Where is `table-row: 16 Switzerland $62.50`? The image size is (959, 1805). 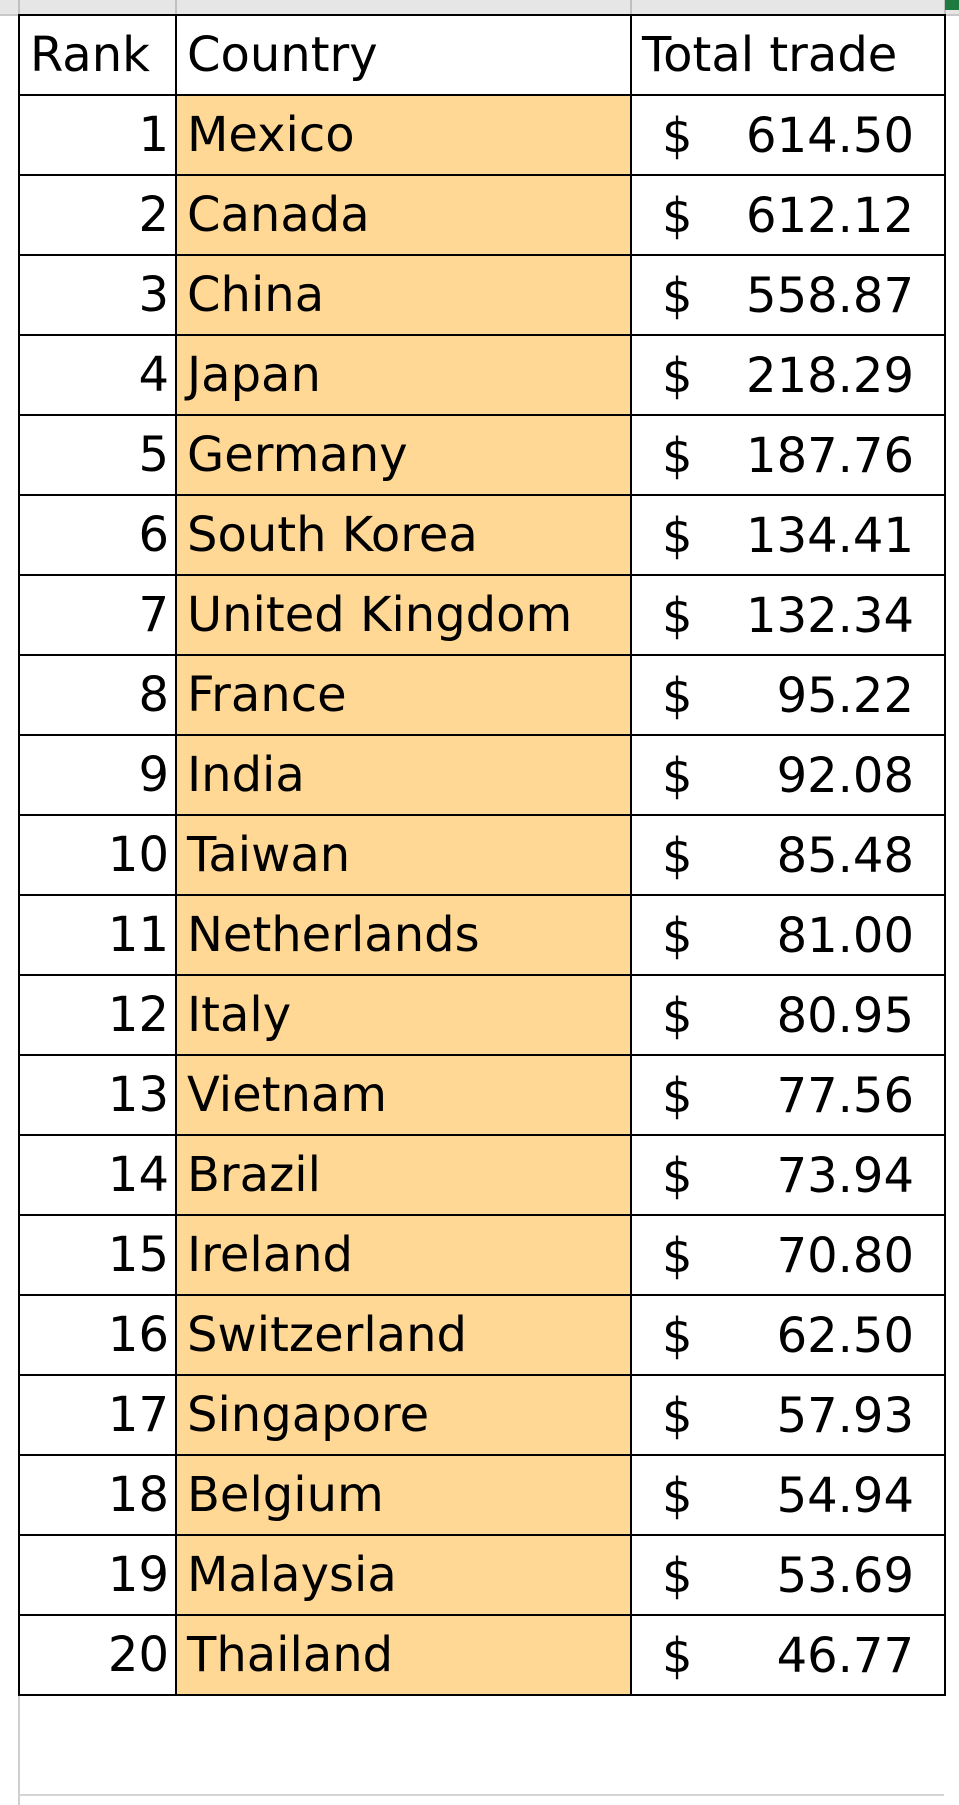 table-row: 16 Switzerland $62.50 is located at coordinates (482, 1335).